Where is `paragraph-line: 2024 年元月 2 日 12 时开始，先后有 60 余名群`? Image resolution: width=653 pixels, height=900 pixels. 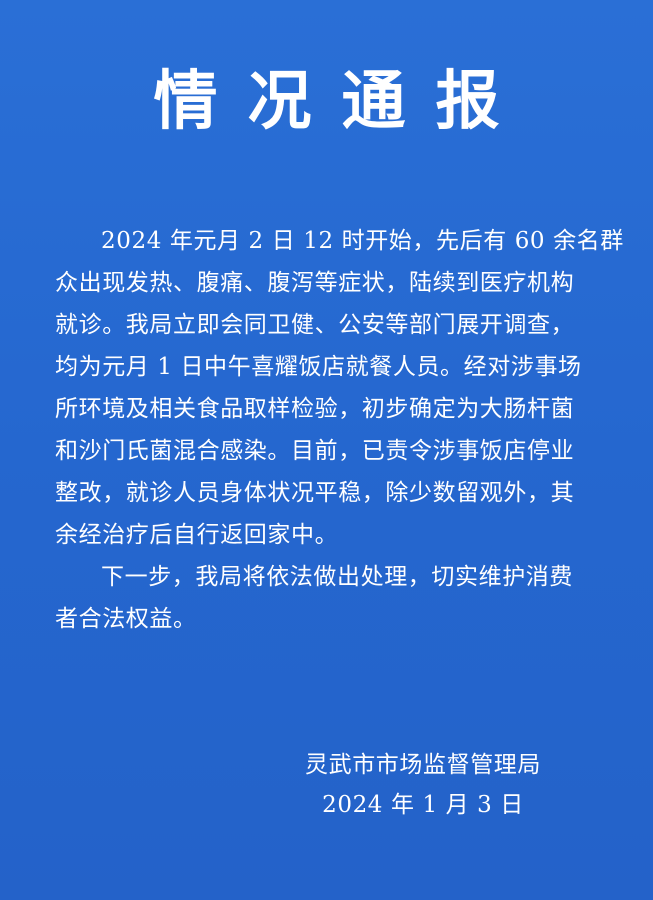 paragraph-line: 2024 年元月 2 日 12 时开始，先后有 60 余名群 is located at coordinates (362, 241).